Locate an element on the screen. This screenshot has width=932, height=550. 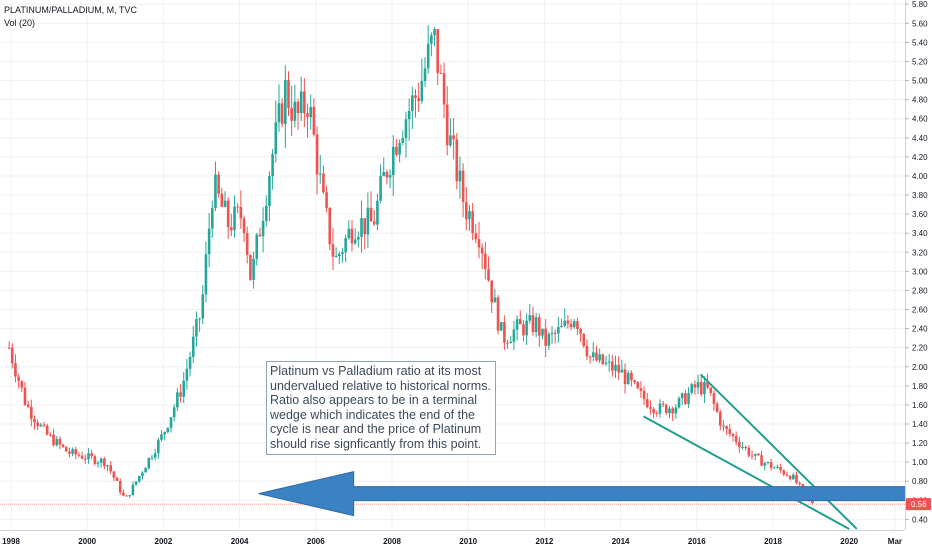
y-tick-label: 2.60 is located at coordinates (920, 310).